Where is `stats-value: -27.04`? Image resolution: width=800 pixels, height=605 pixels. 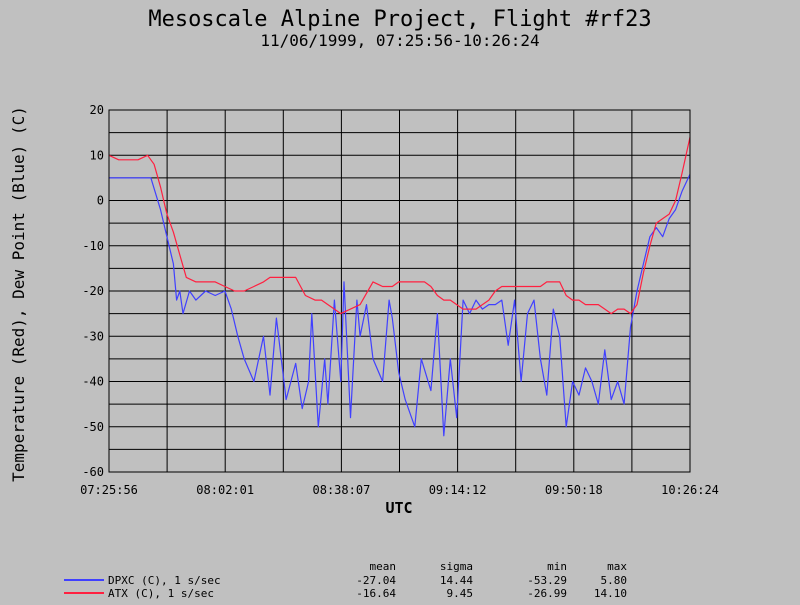 stats-value: -27.04 is located at coordinates (376, 580).